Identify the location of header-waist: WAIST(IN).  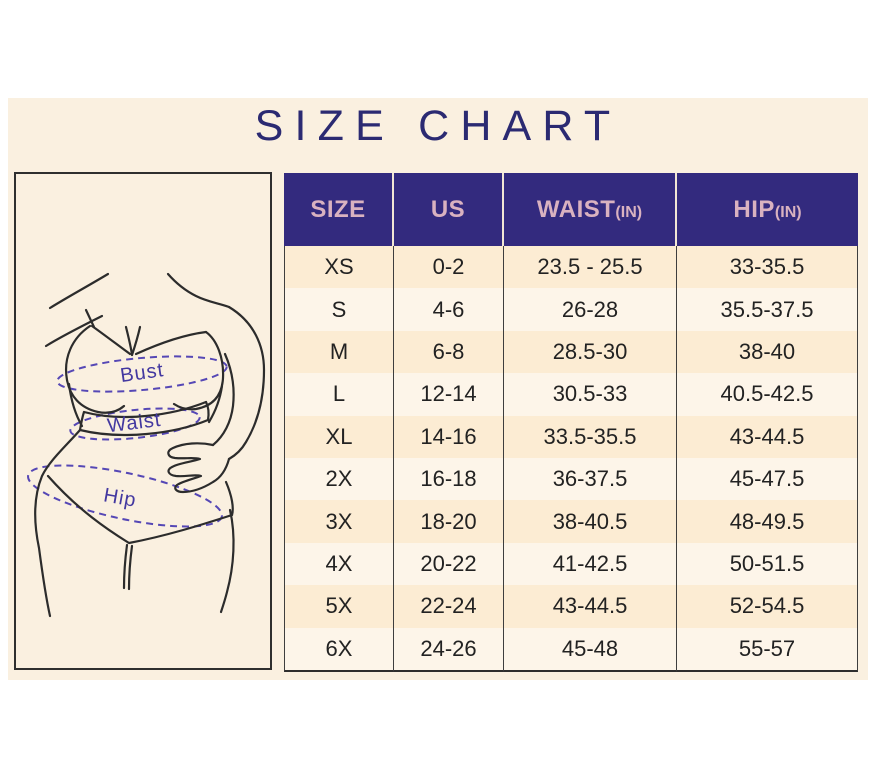
(590, 209).